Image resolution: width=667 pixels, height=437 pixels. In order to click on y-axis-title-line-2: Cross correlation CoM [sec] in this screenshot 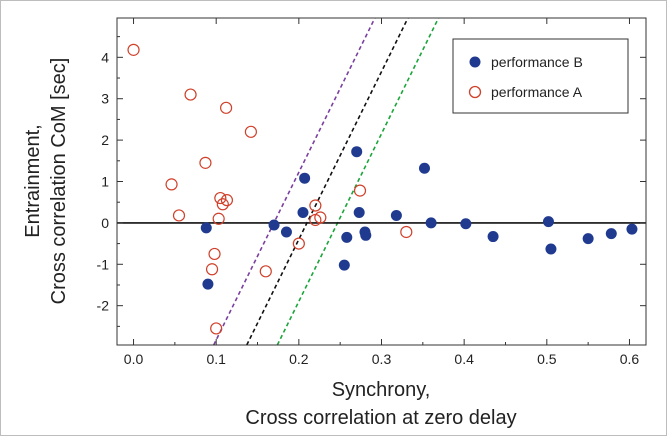, I will do `click(59, 181)`.